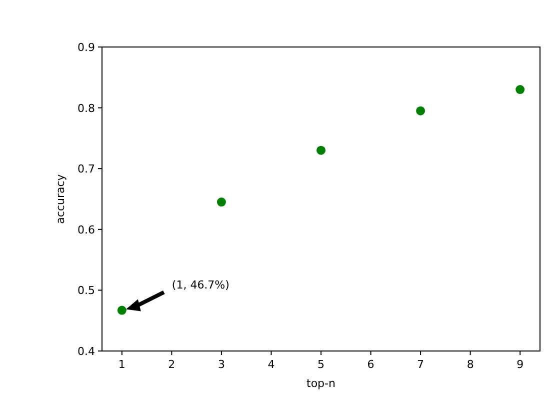  Describe the element at coordinates (221, 364) in the screenshot. I see `x-tick-label: 3` at that location.